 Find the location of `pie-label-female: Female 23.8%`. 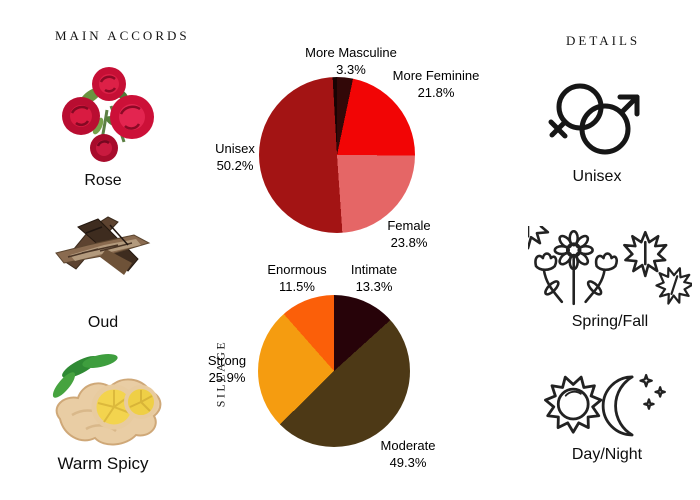

pie-label-female: Female 23.8% is located at coordinates (409, 234).